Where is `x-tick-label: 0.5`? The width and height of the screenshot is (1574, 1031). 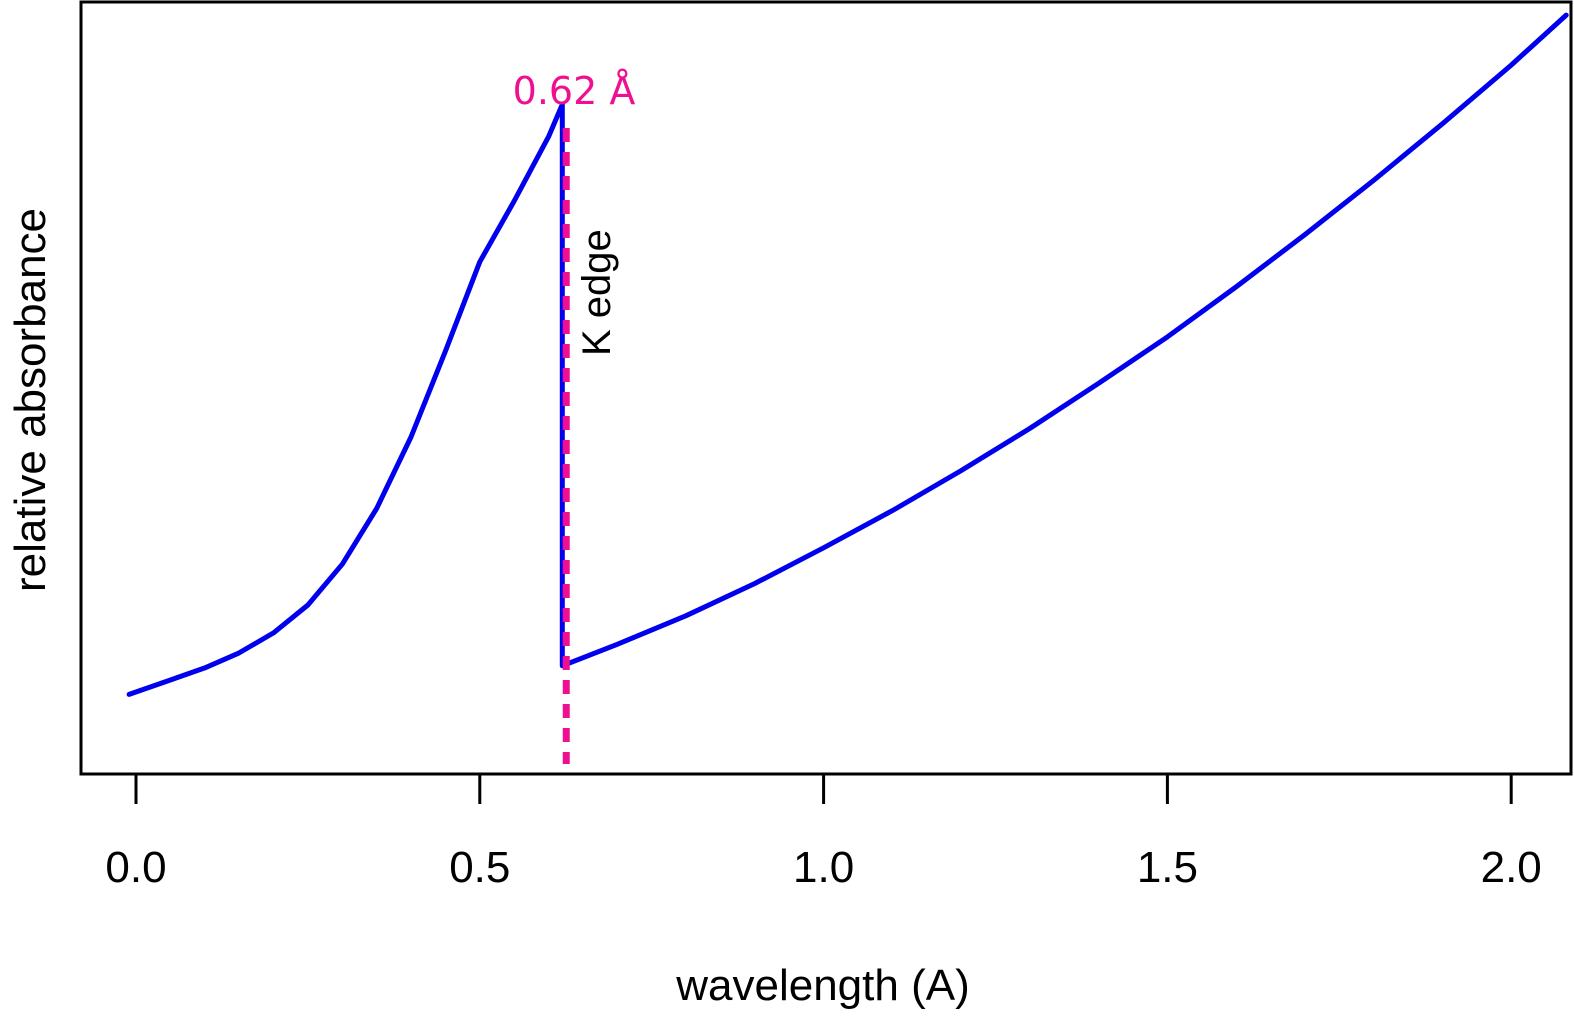
x-tick-label: 0.5 is located at coordinates (479, 867).